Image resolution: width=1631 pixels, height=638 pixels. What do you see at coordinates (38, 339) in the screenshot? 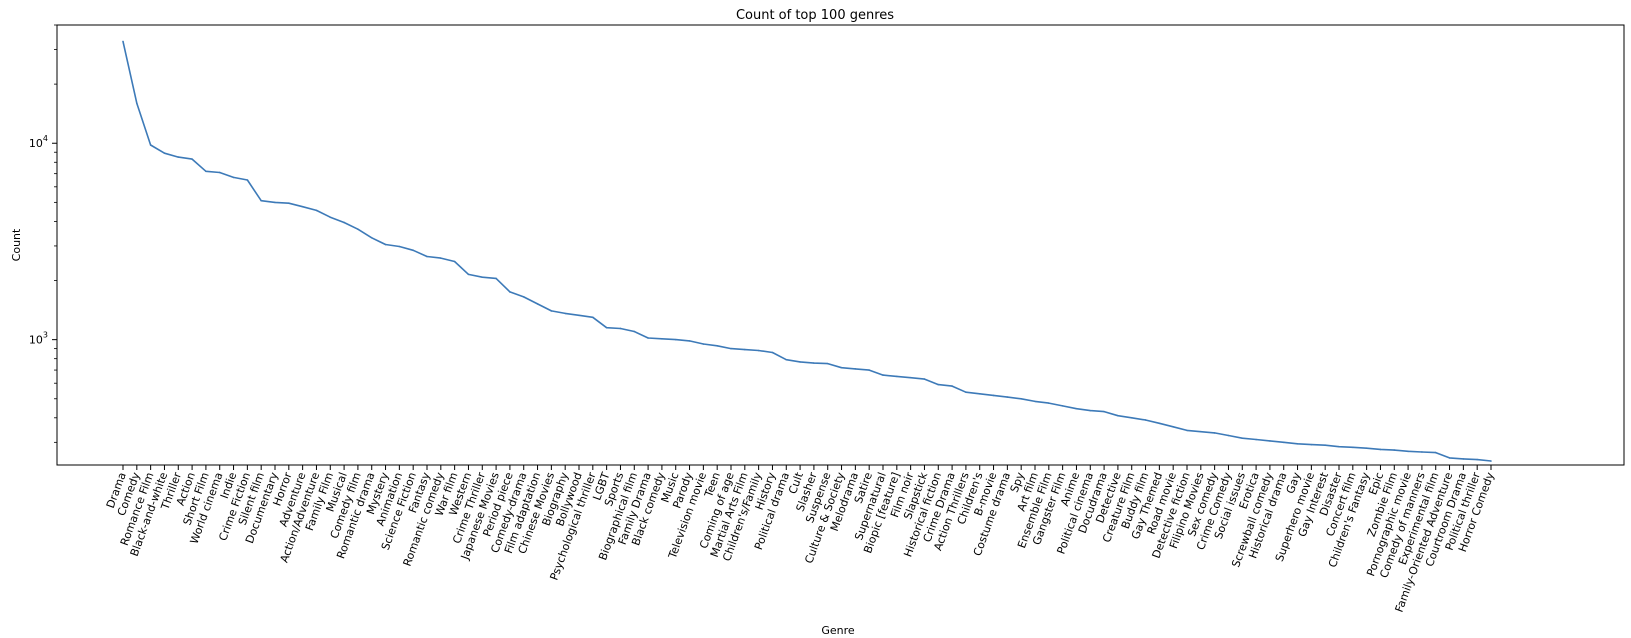
I see `y-tick-label: 10³` at bounding box center [38, 339].